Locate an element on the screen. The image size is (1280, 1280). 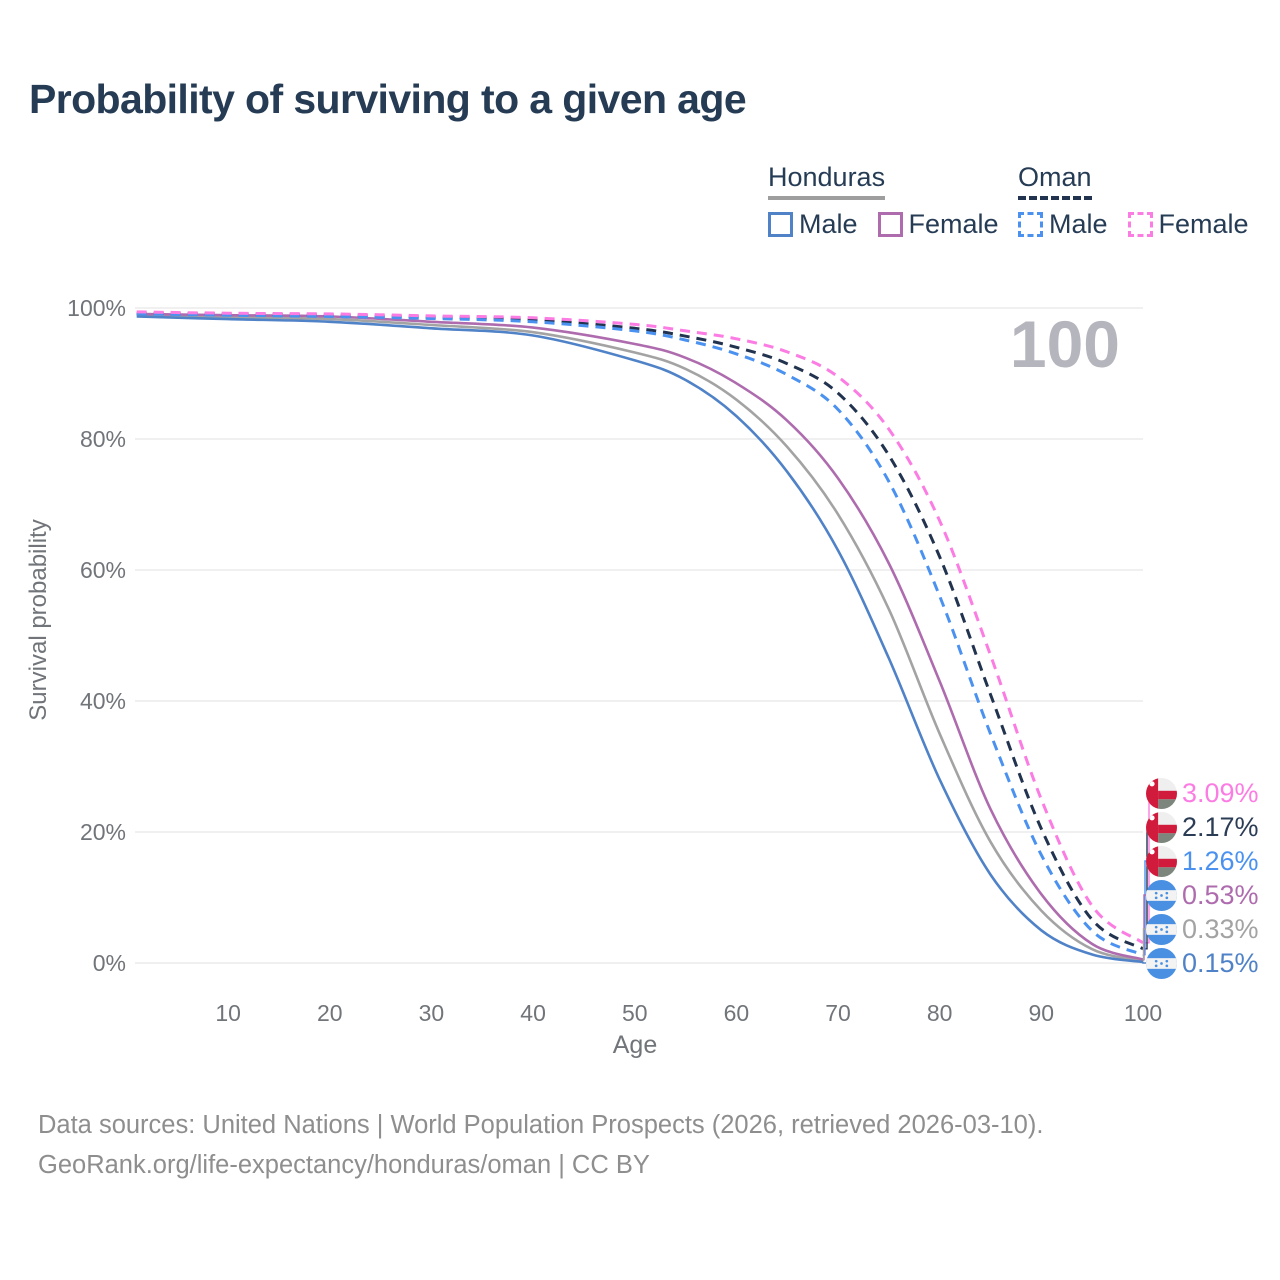
x-tick-label: 20 is located at coordinates (330, 1013).